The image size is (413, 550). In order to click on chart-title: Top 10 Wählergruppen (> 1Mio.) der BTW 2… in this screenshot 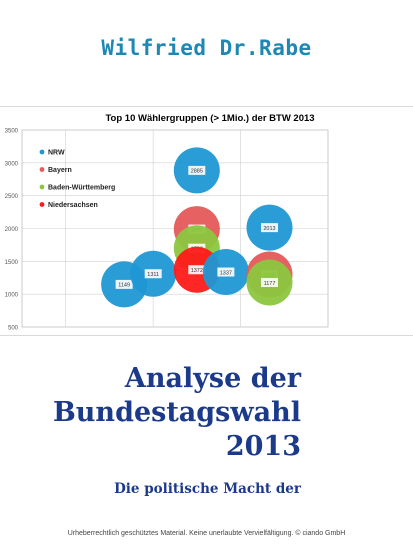, I will do `click(209, 118)`.